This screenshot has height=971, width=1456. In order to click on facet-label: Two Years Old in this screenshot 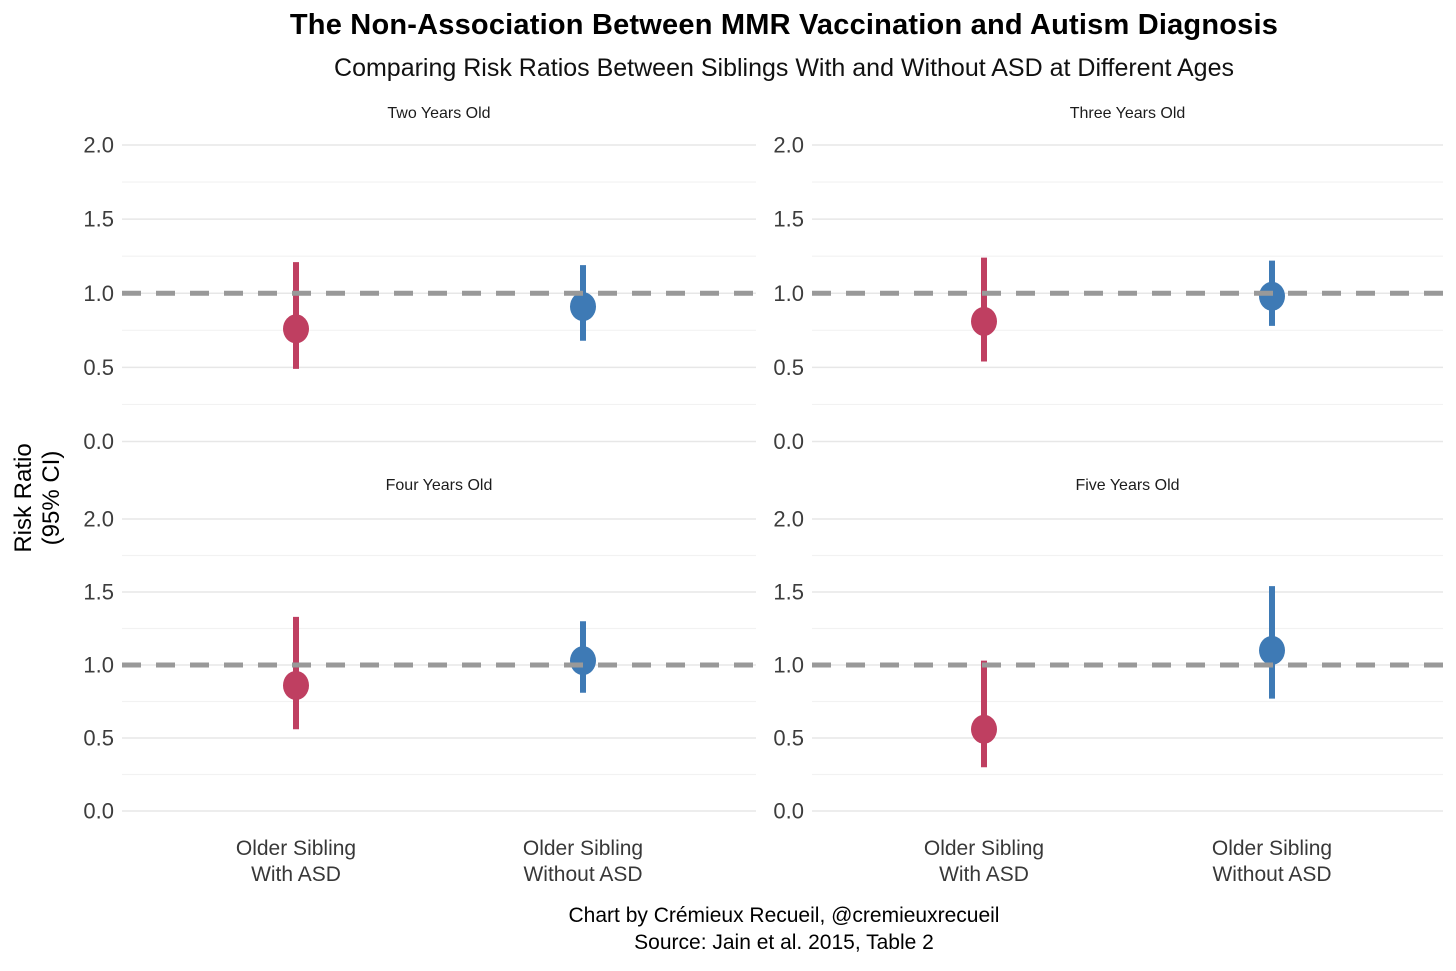, I will do `click(438, 113)`.